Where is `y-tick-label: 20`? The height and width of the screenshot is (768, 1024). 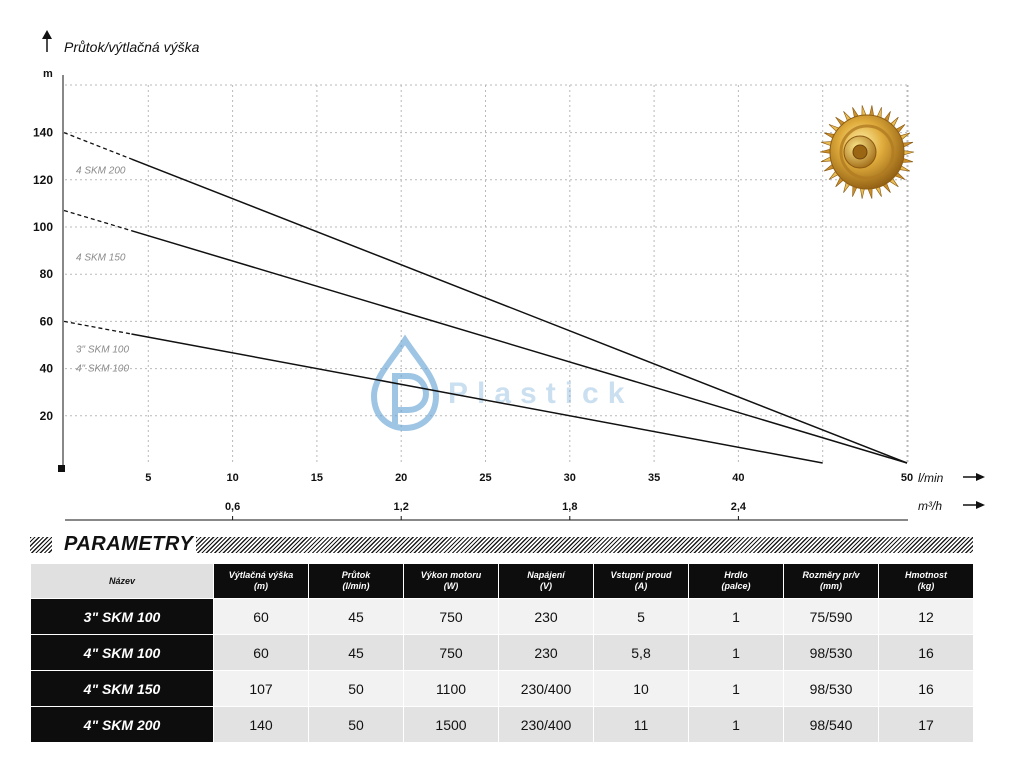 y-tick-label: 20 is located at coordinates (47, 416).